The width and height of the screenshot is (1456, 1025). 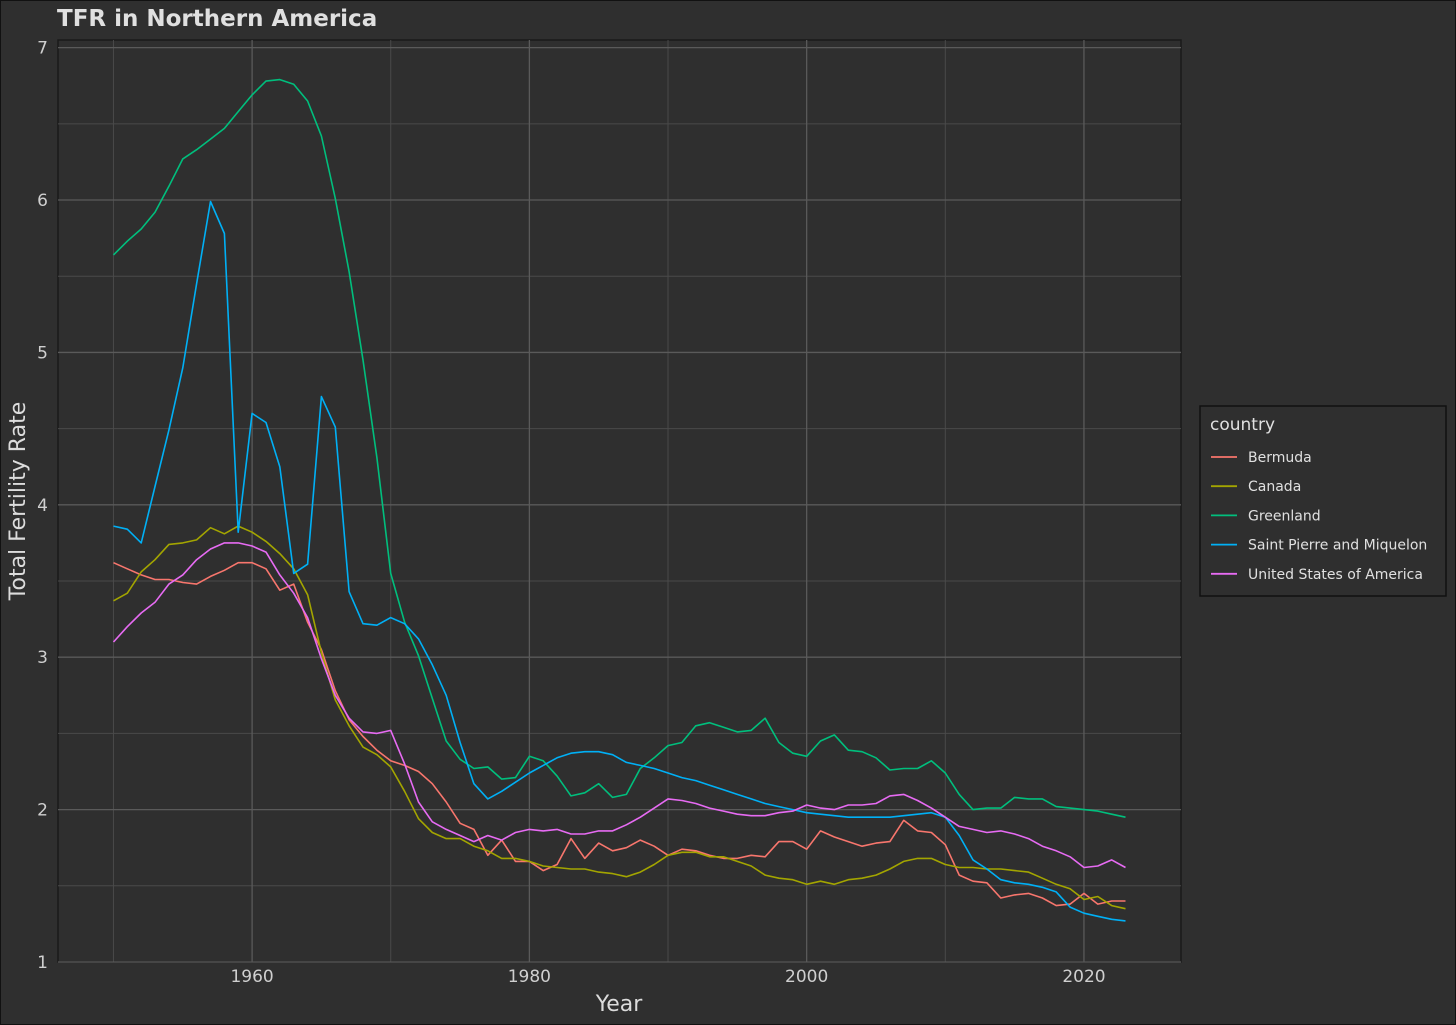 I want to click on y-tick-labels: 1 2 3 4 5 6 7, so click(x=42, y=506).